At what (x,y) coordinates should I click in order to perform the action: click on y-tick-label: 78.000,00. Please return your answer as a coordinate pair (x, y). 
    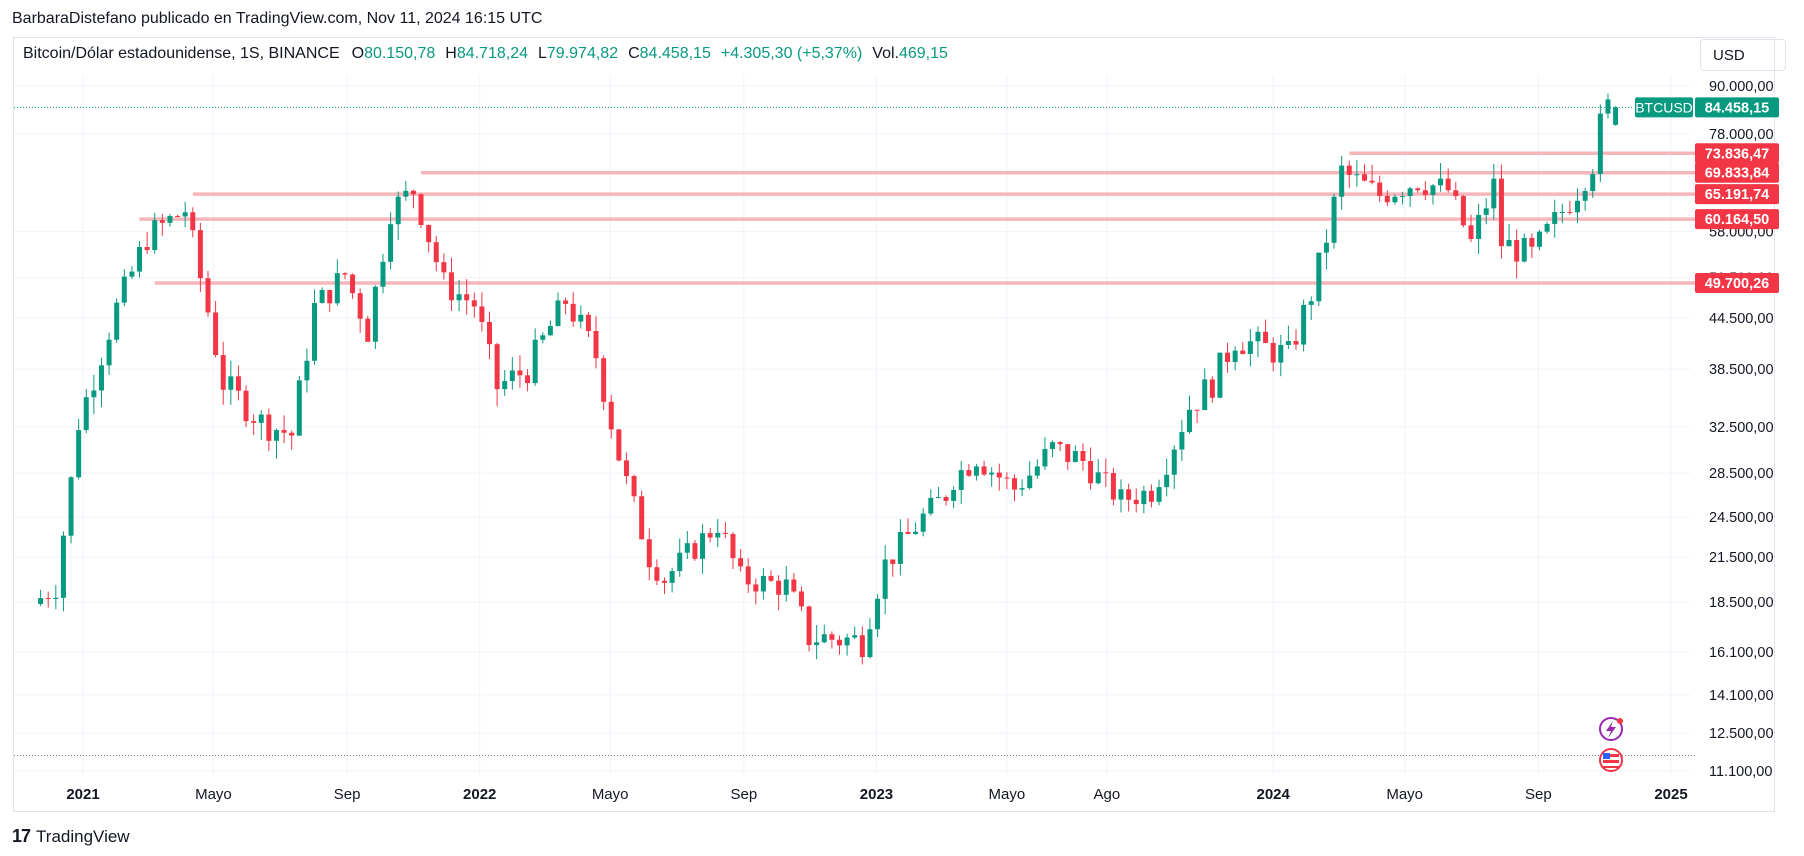
    Looking at the image, I should click on (1741, 135).